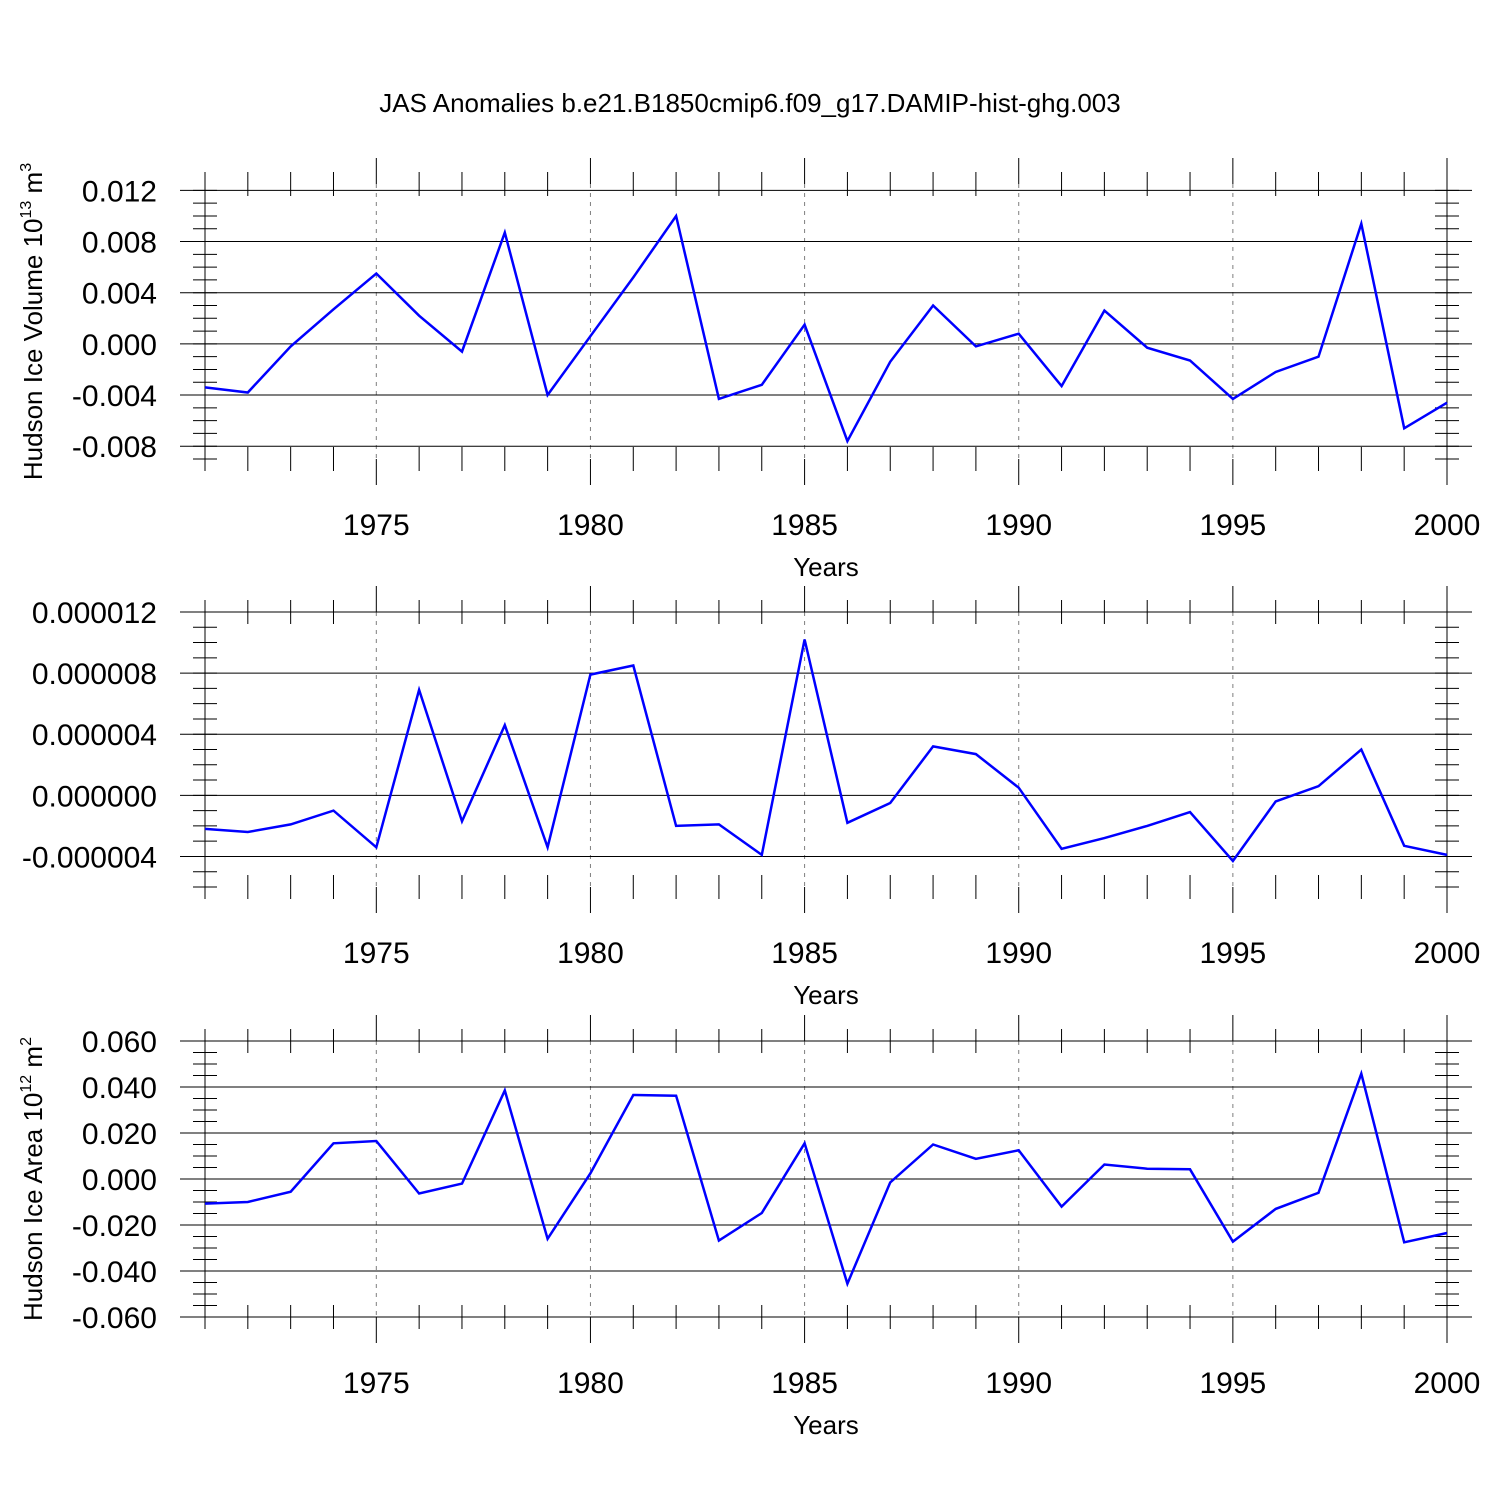  What do you see at coordinates (119, 294) in the screenshot?
I see `y-tick-label: 0.004` at bounding box center [119, 294].